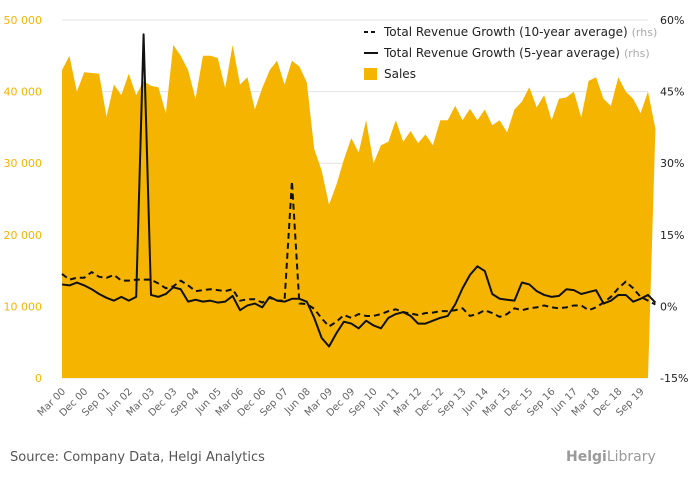 The image size is (700, 483). What do you see at coordinates (631, 457) in the screenshot?
I see `logo-part-2: Library` at bounding box center [631, 457].